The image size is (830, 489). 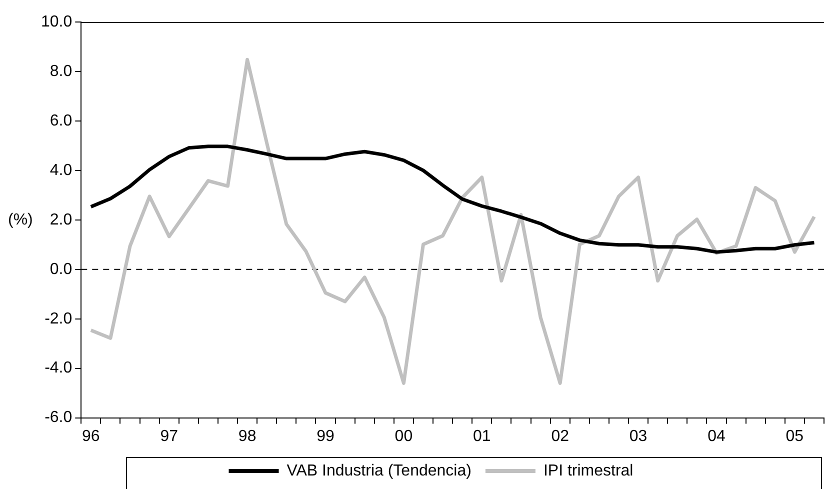 What do you see at coordinates (588, 471) in the screenshot?
I see `legend-label: IPI trimestral` at bounding box center [588, 471].